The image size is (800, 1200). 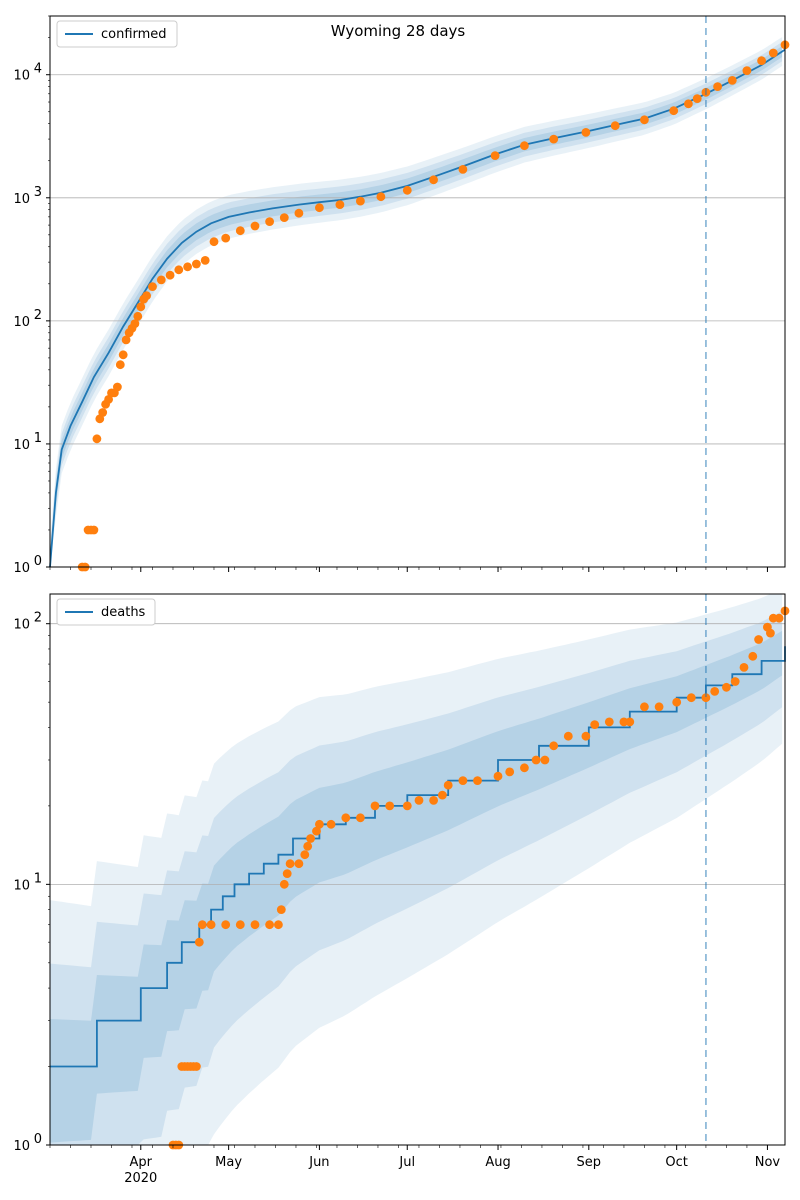 I want to click on deaths-y-tick-label: 10, so click(x=21, y=885).